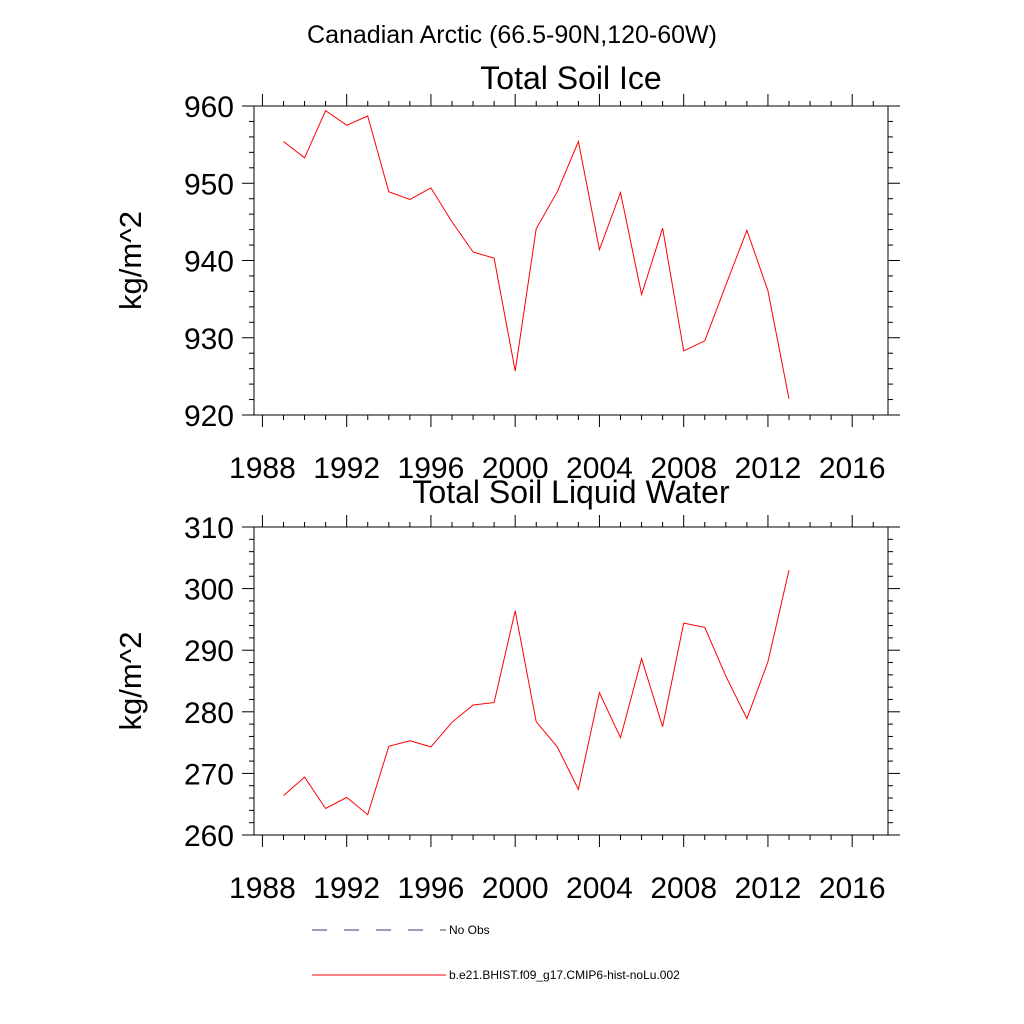 The height and width of the screenshot is (1024, 1024). Describe the element at coordinates (209, 774) in the screenshot. I see `y-tick-label: 270` at that location.